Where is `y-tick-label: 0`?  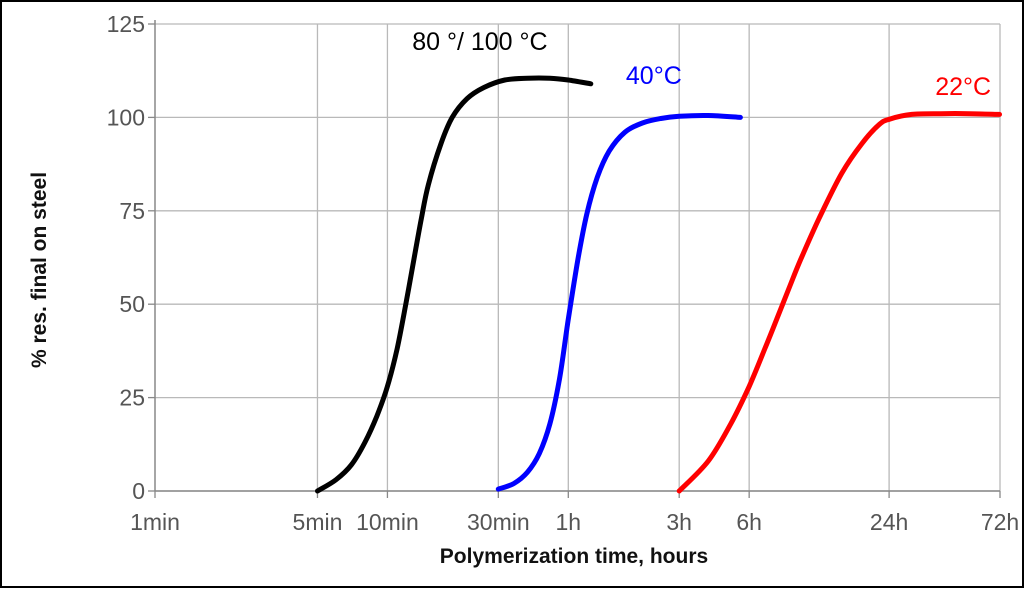 y-tick-label: 0 is located at coordinates (138, 491).